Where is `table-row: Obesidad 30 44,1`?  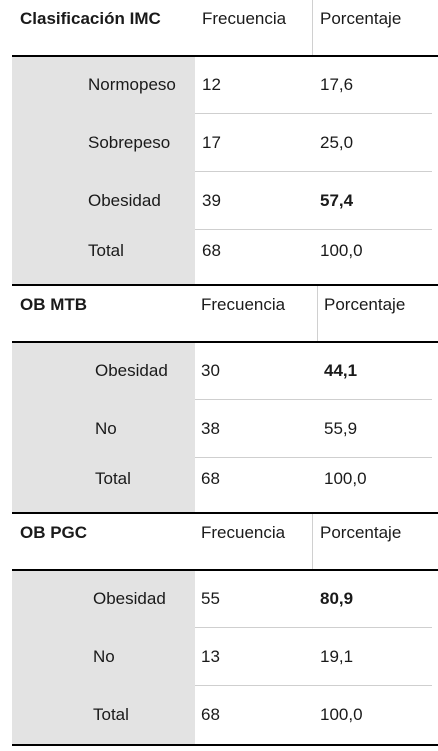 table-row: Obesidad 30 44,1 is located at coordinates (225, 371).